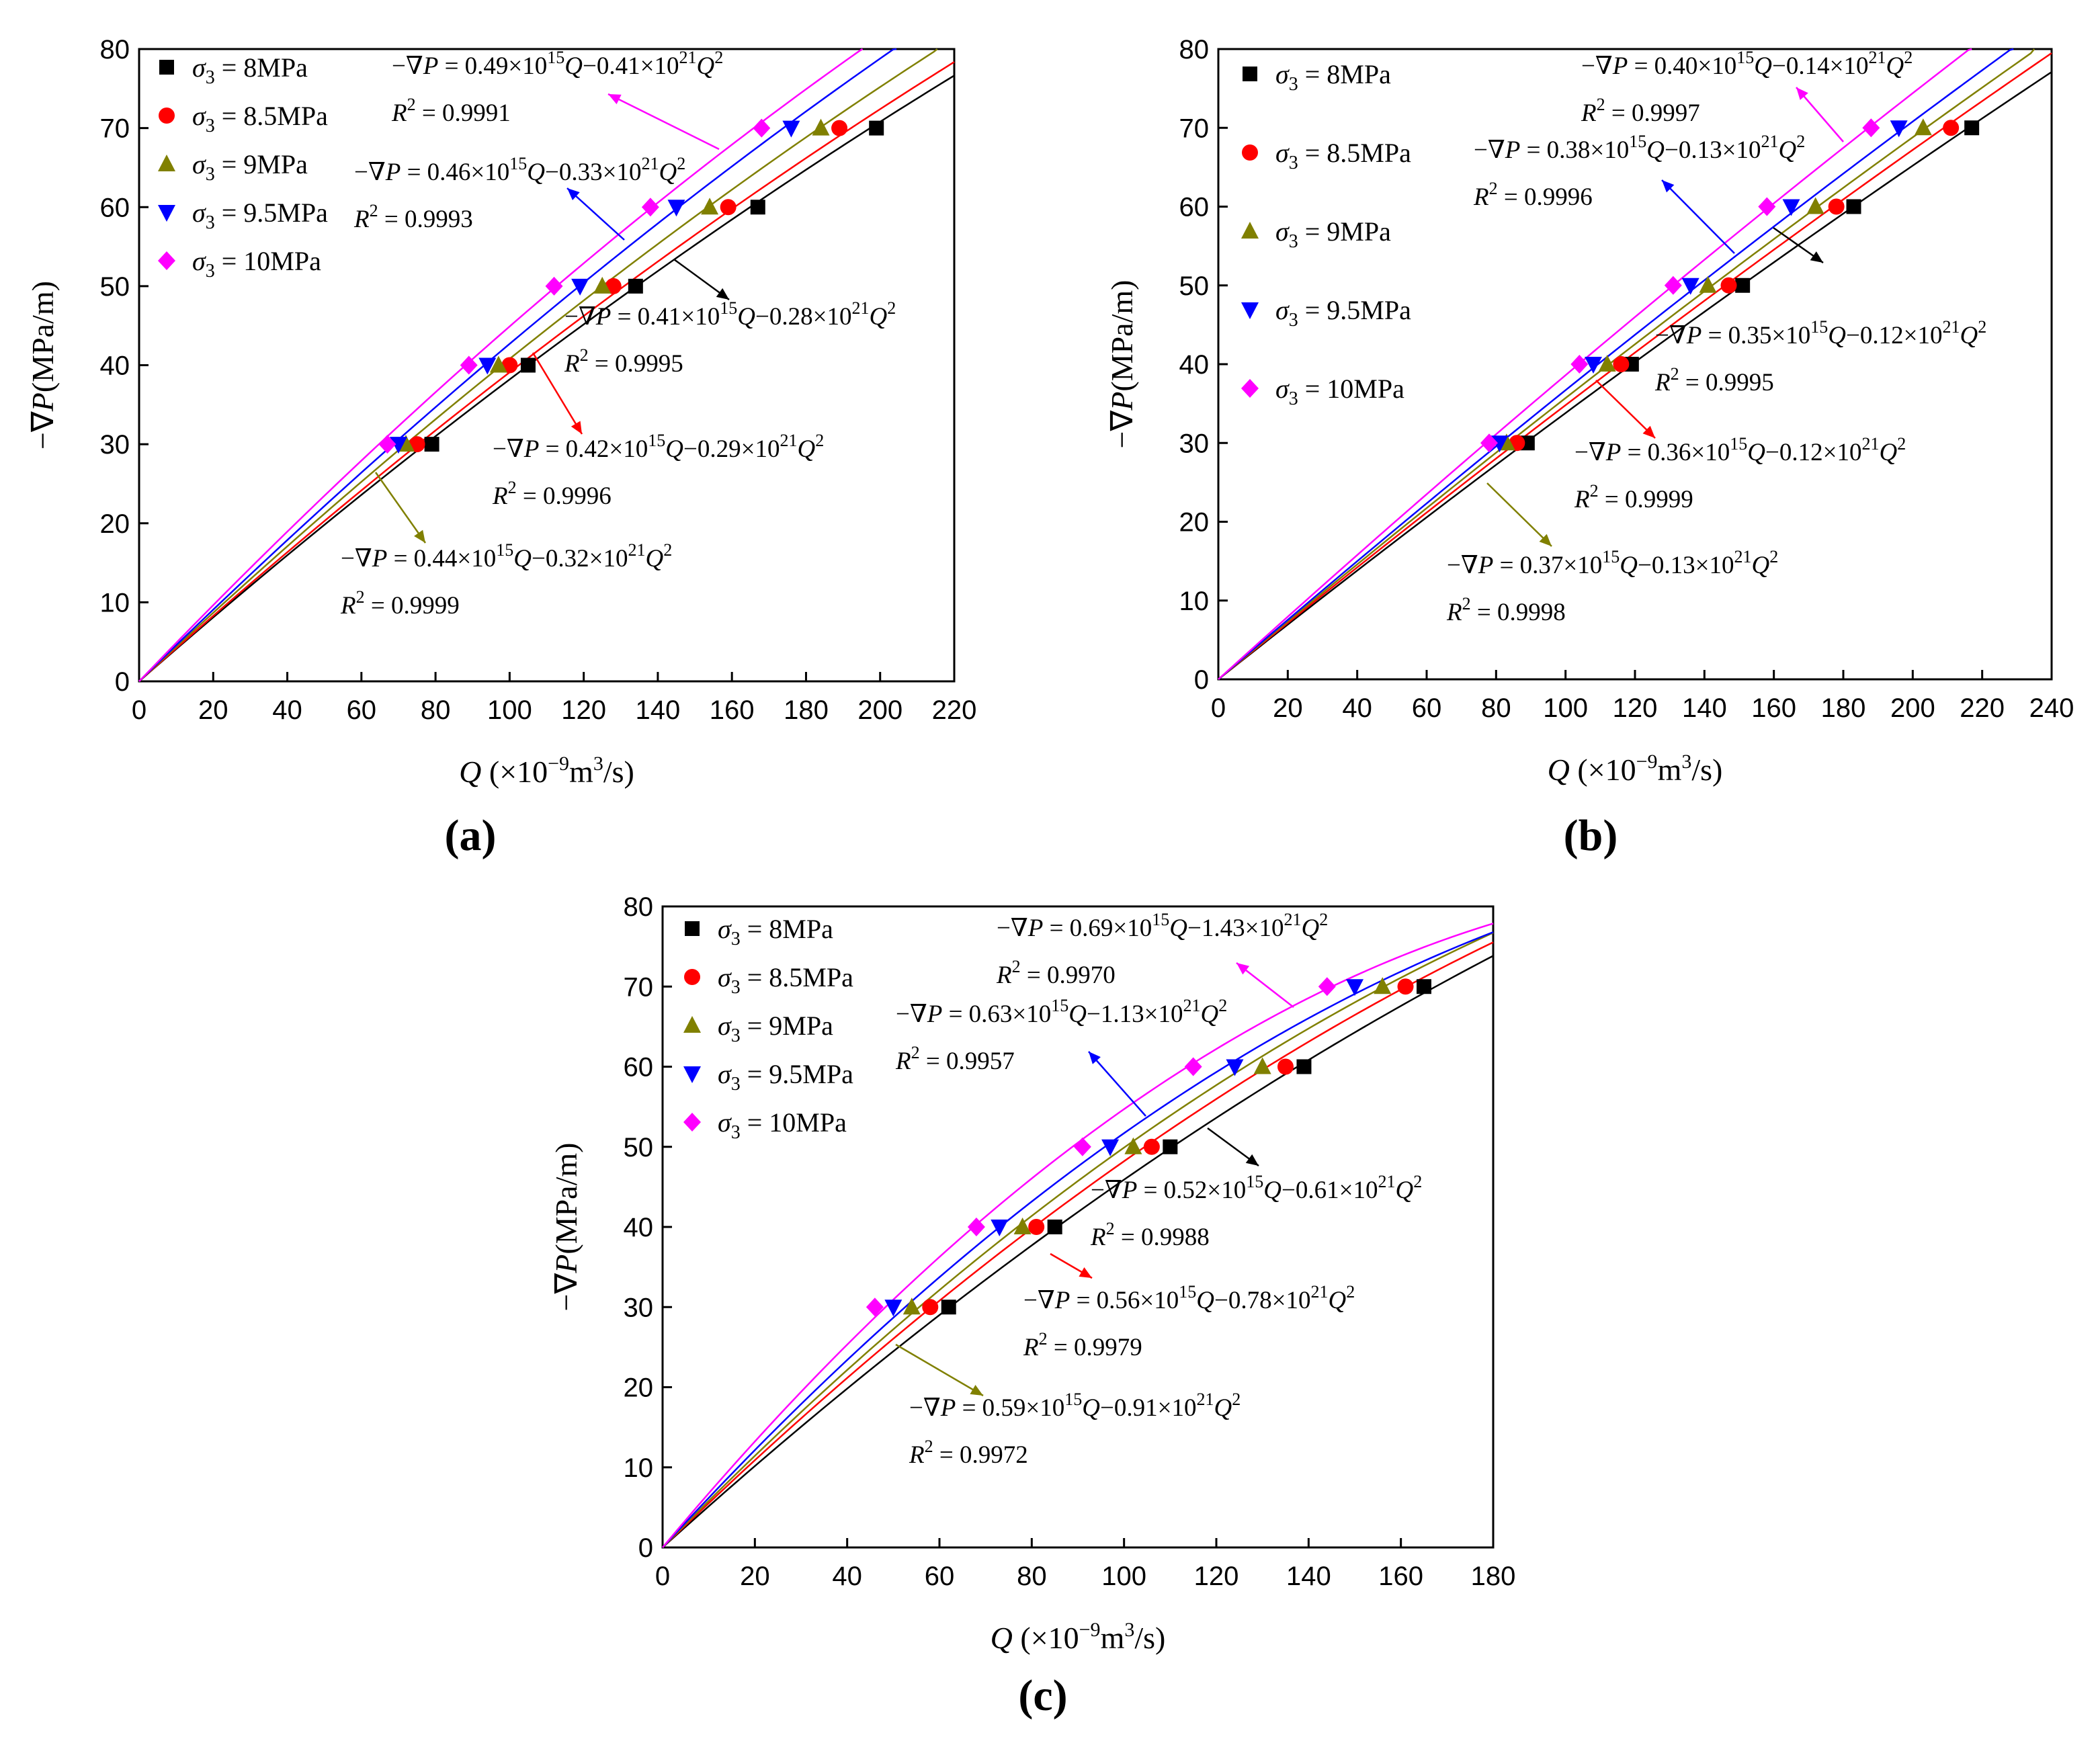 The height and width of the screenshot is (1745, 2100). What do you see at coordinates (552, 494) in the screenshot?
I see `fit-r2-8.5MPa: R2 = 0.9996` at bounding box center [552, 494].